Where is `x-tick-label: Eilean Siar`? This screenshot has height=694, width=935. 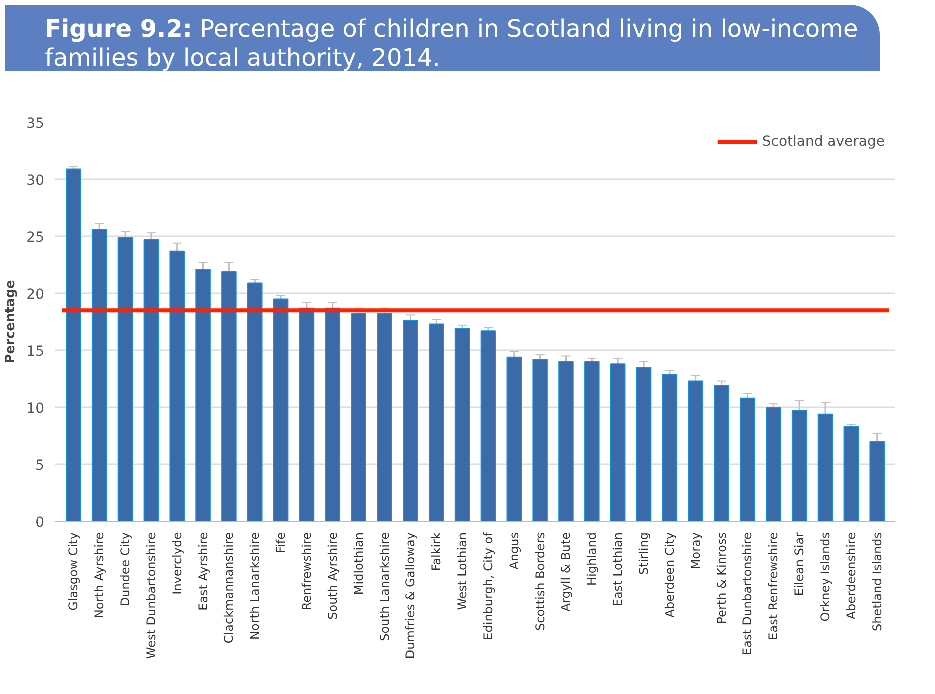
x-tick-label: Eilean Siar is located at coordinates (799, 564).